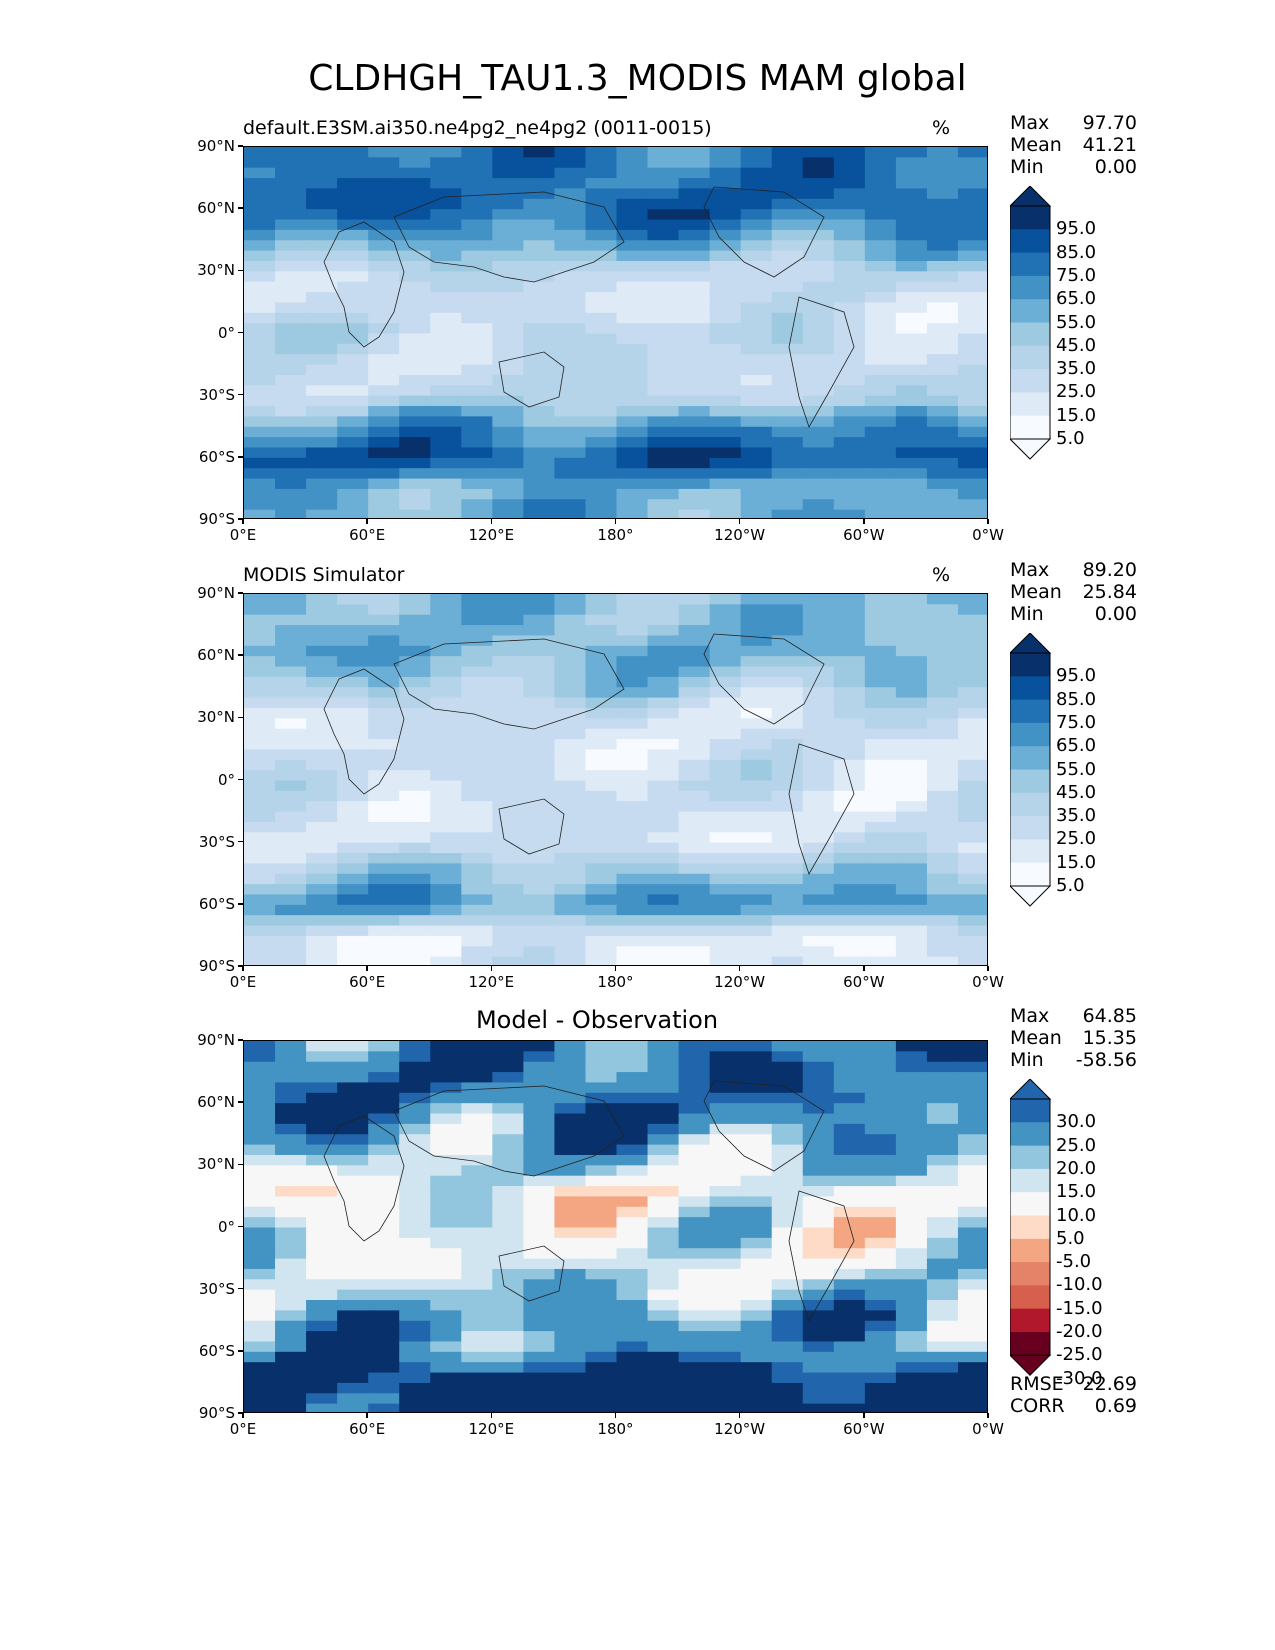 This screenshot has height=1650, width=1275. I want to click on x-tick-label: 60°W, so click(864, 535).